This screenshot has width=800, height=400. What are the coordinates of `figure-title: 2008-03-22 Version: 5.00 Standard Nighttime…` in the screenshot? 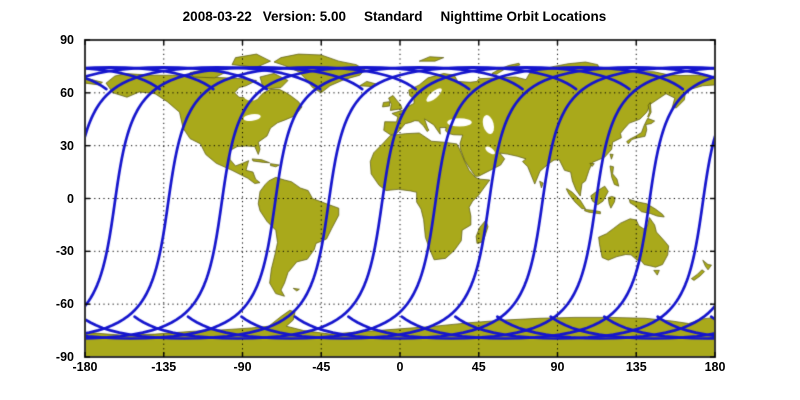 It's located at (400, 16).